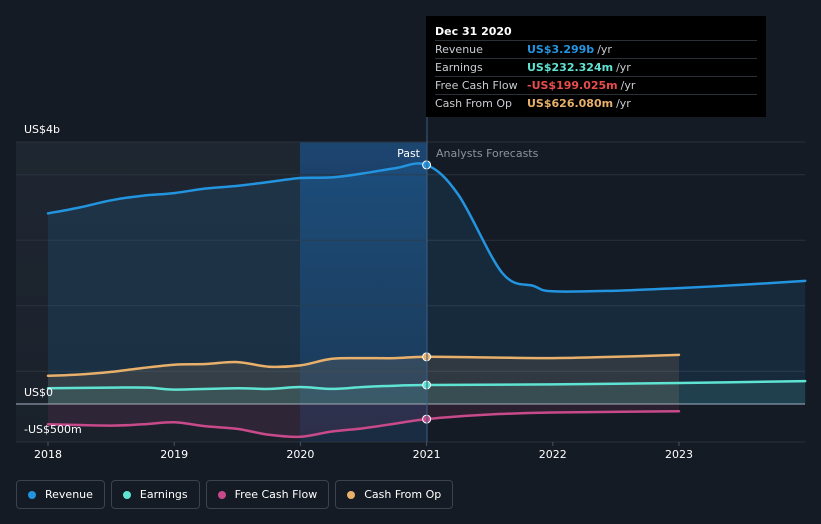 The height and width of the screenshot is (524, 821). I want to click on legend-item-revenue: Revenue, so click(60, 494).